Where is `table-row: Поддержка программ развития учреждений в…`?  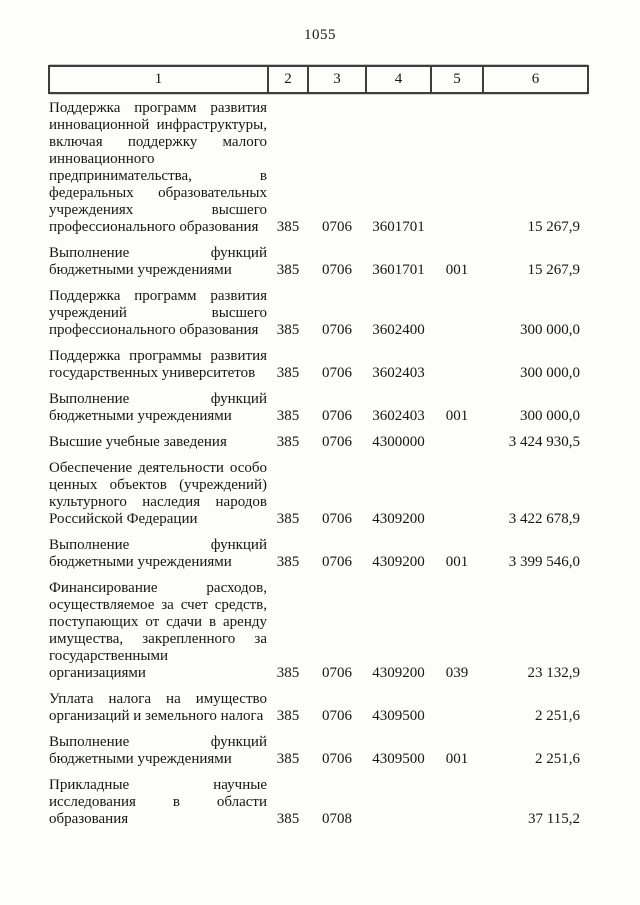
table-row: Поддержка программ развития учреждений в… is located at coordinates (318, 314).